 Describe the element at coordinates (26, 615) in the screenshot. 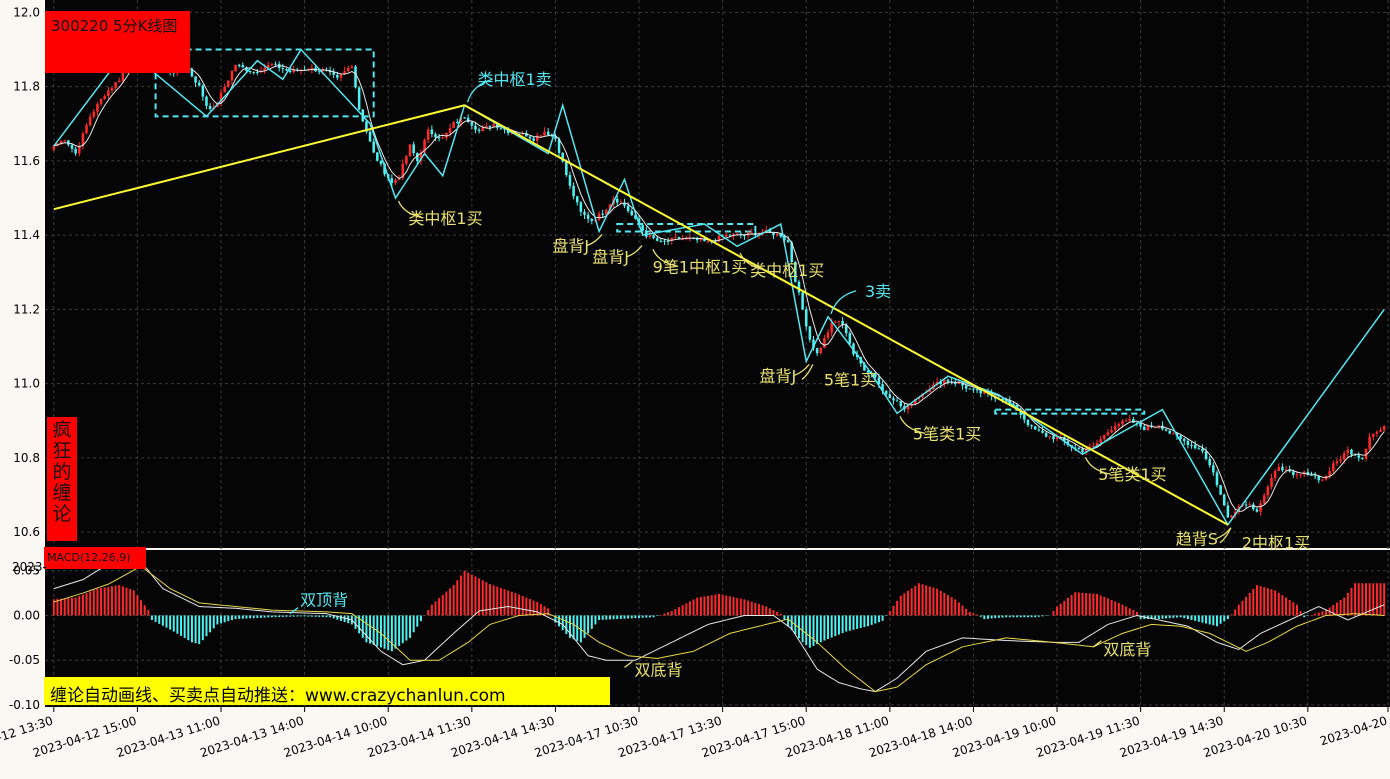

I see `macd-tick-label: 0.00` at that location.